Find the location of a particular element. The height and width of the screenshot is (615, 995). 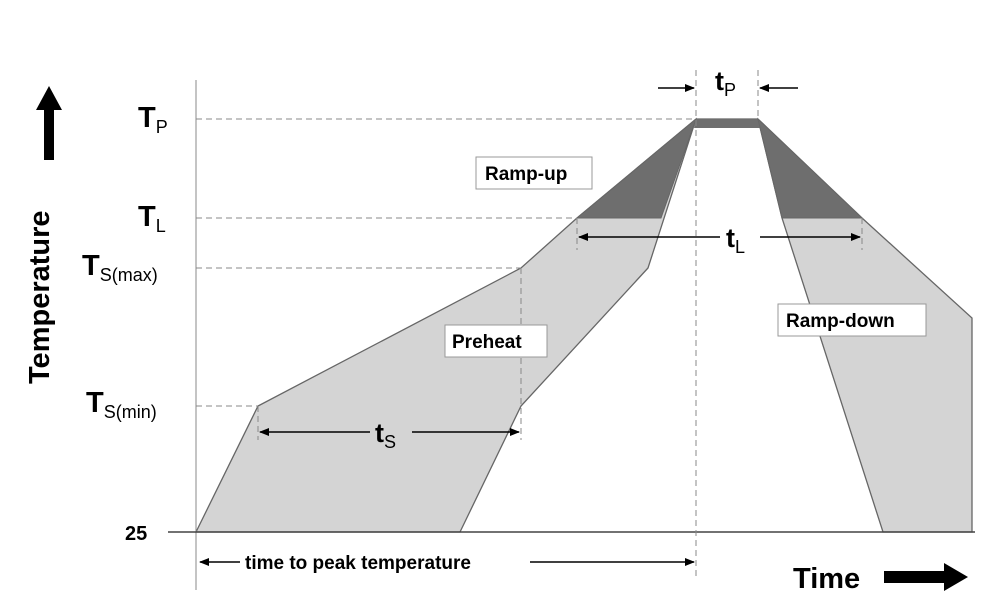

peak-plateau-area is located at coordinates (727, 123).